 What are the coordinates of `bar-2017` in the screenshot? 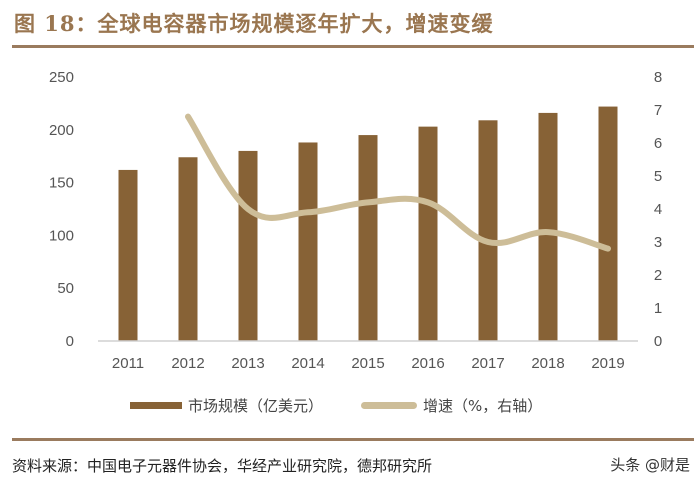 It's located at (488, 231).